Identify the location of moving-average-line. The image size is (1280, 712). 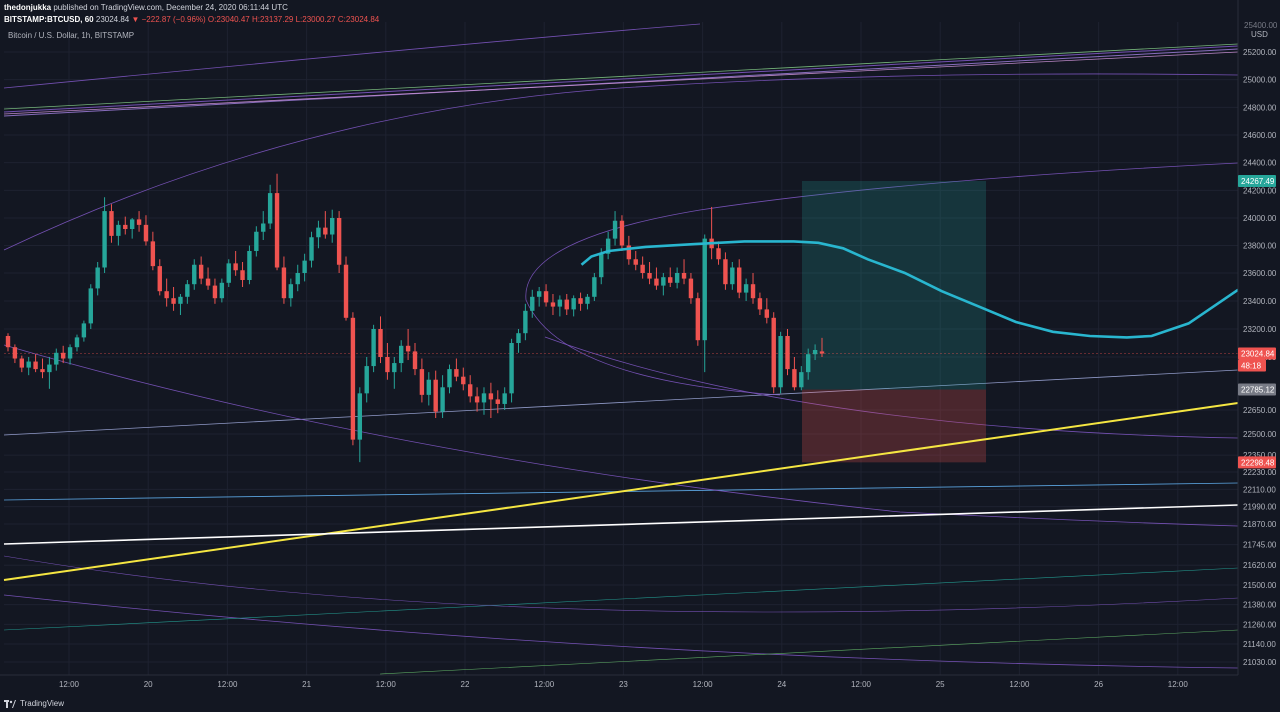
(909, 289).